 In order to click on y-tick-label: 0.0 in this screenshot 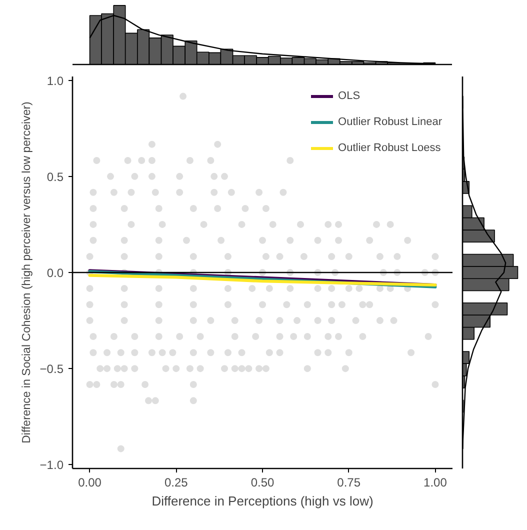, I will do `click(55, 273)`.